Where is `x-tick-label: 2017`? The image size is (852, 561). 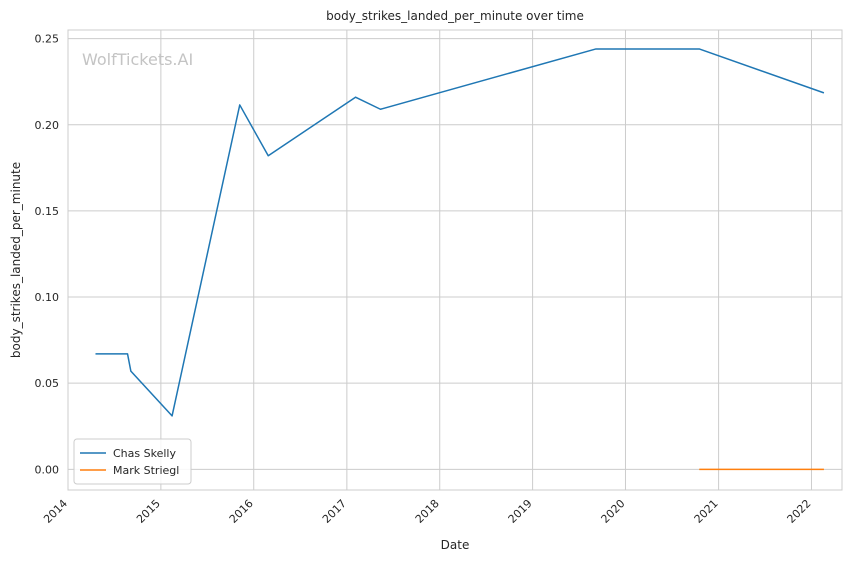
x-tick-label: 2017 is located at coordinates (334, 511).